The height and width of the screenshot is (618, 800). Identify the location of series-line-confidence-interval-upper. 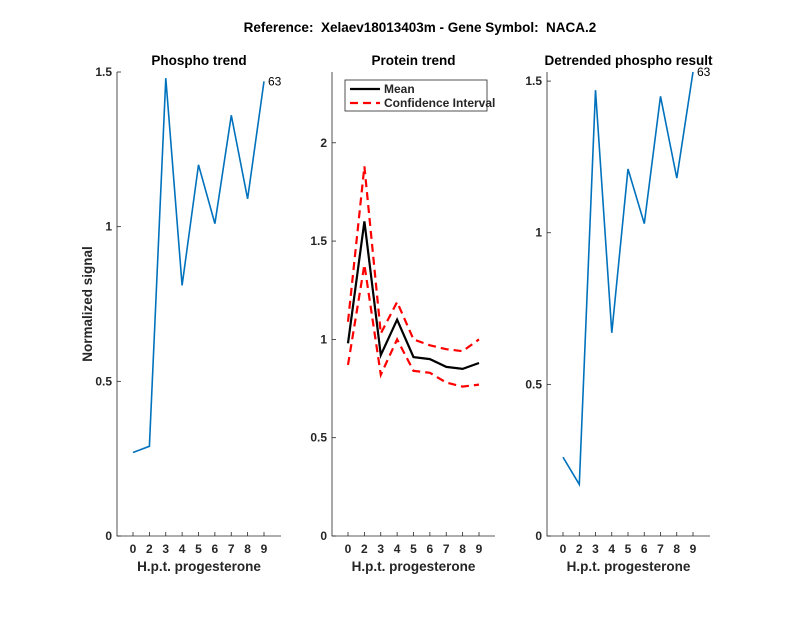
(413, 259).